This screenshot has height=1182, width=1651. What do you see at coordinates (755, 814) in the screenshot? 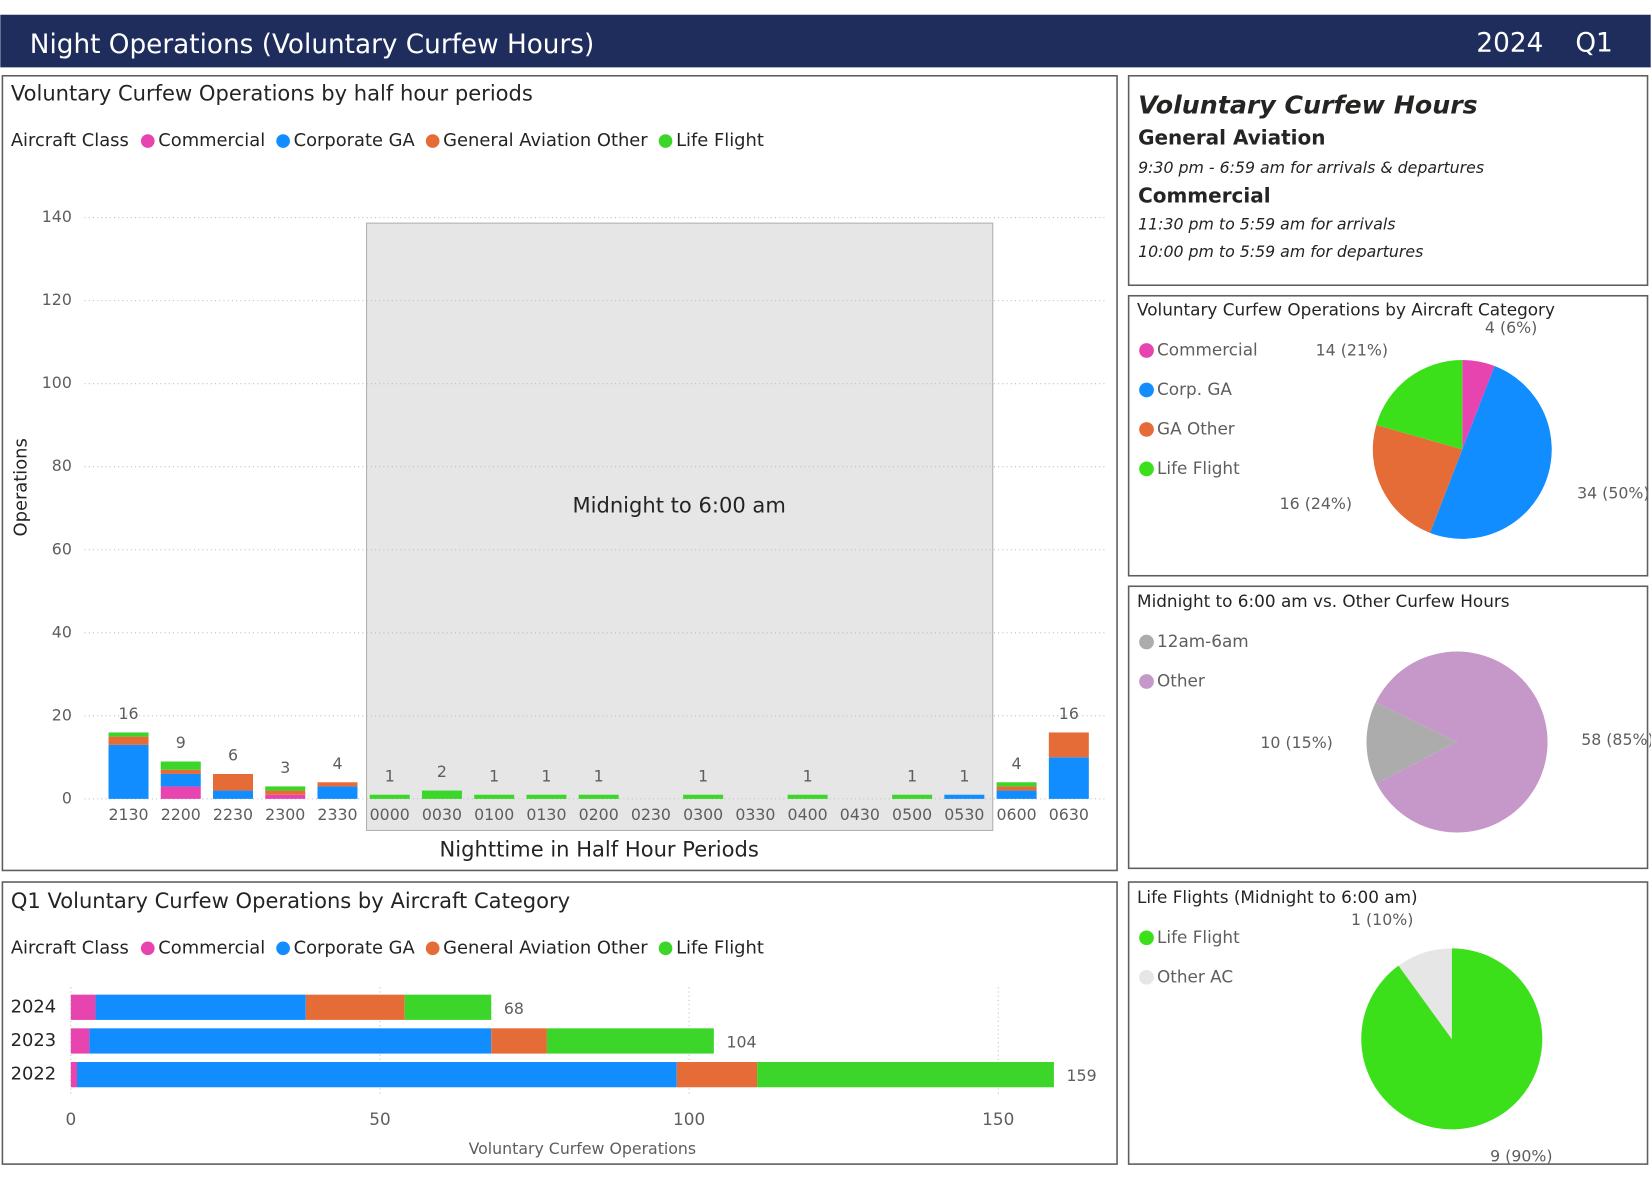
I see `x-tick-label: 0330` at bounding box center [755, 814].